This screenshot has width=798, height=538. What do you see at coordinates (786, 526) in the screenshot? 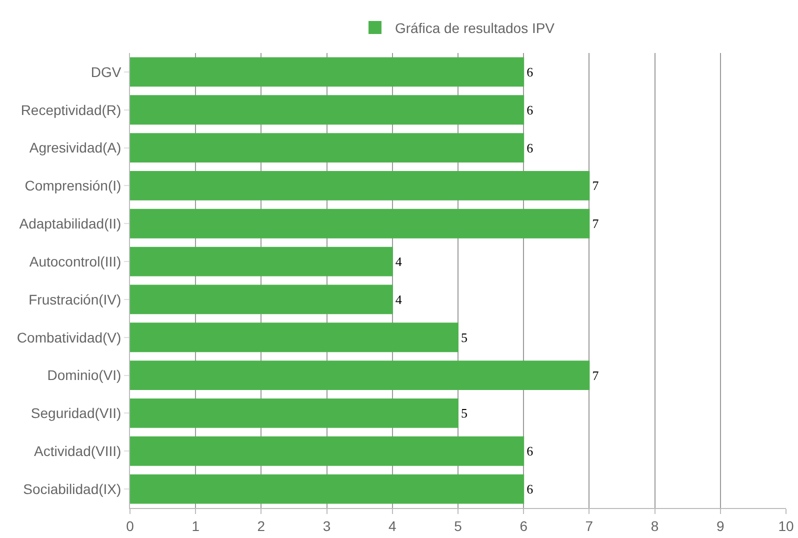
I see `x-tick-label: 10` at bounding box center [786, 526].